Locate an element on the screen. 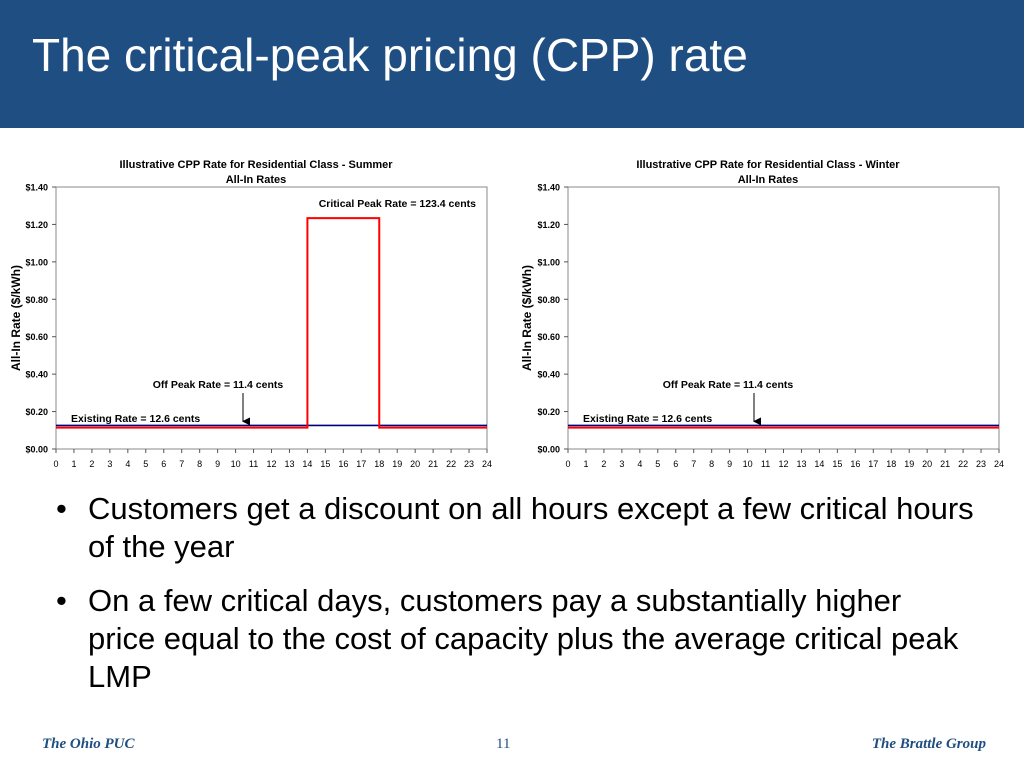 The image size is (1024, 768). annotation-label: Critical Peak Rate = 123.4 cents is located at coordinates (397, 204).